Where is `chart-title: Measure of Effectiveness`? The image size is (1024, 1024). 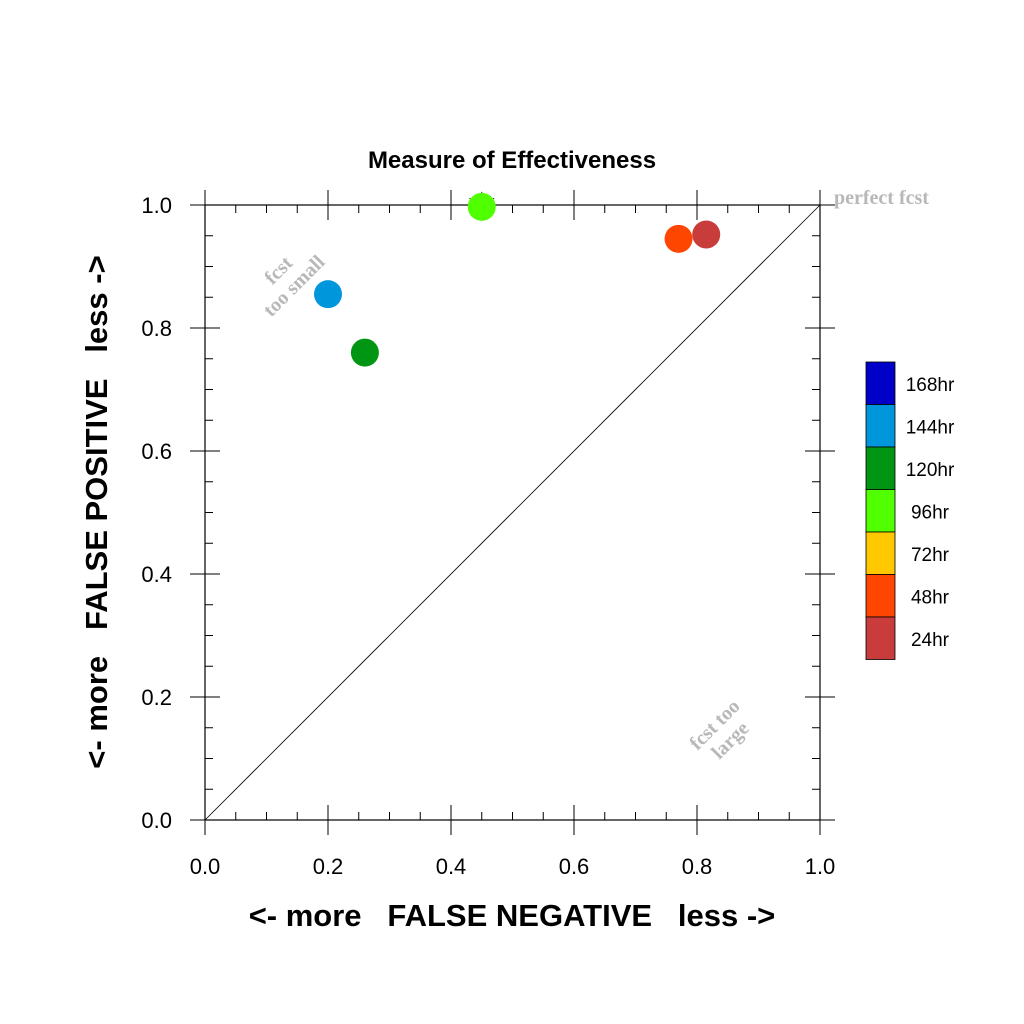
chart-title: Measure of Effectiveness is located at coordinates (512, 160).